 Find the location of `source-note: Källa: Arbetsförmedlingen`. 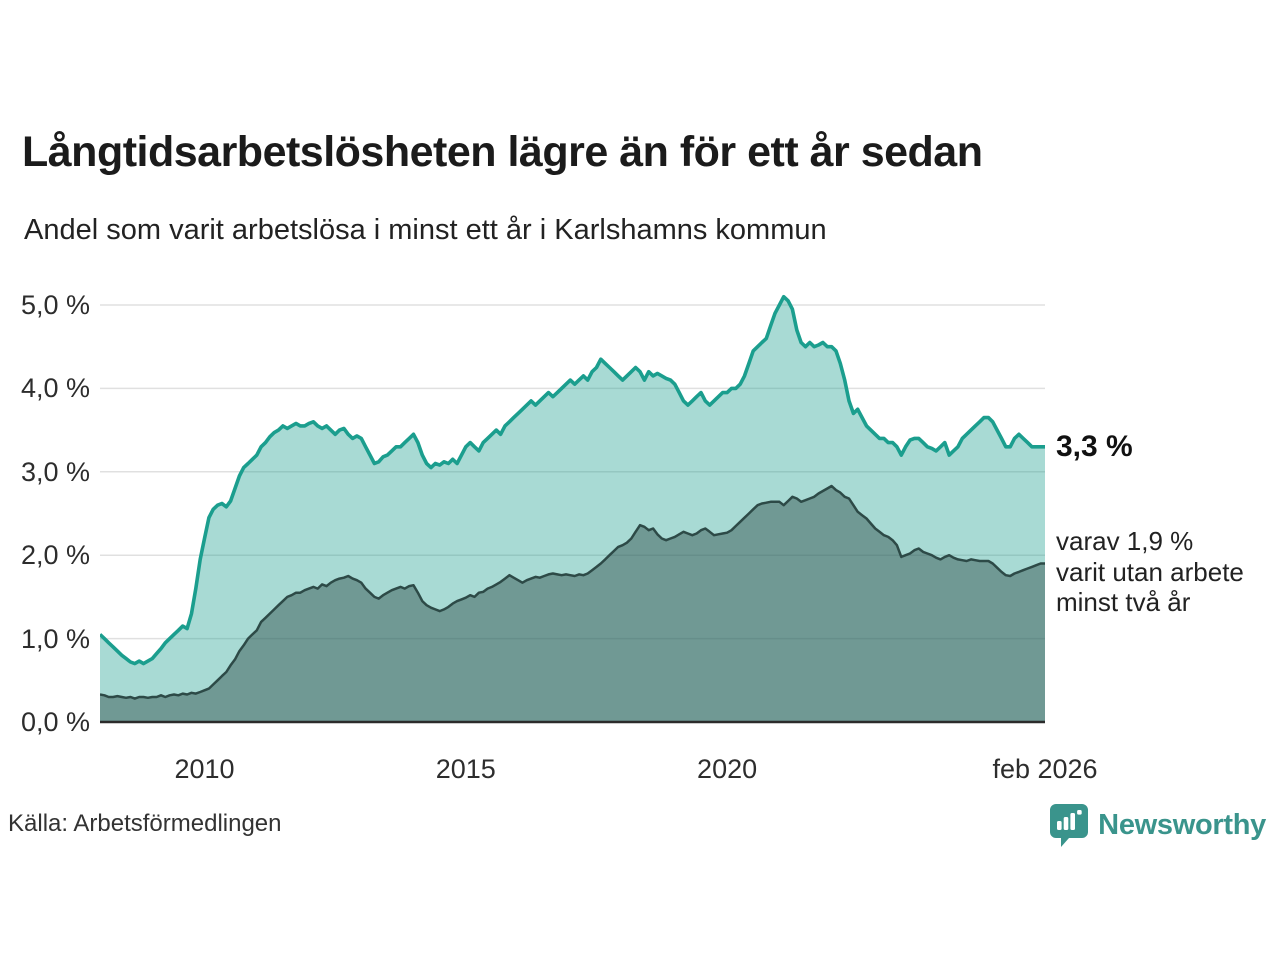

source-note: Källa: Arbetsförmedlingen is located at coordinates (145, 823).